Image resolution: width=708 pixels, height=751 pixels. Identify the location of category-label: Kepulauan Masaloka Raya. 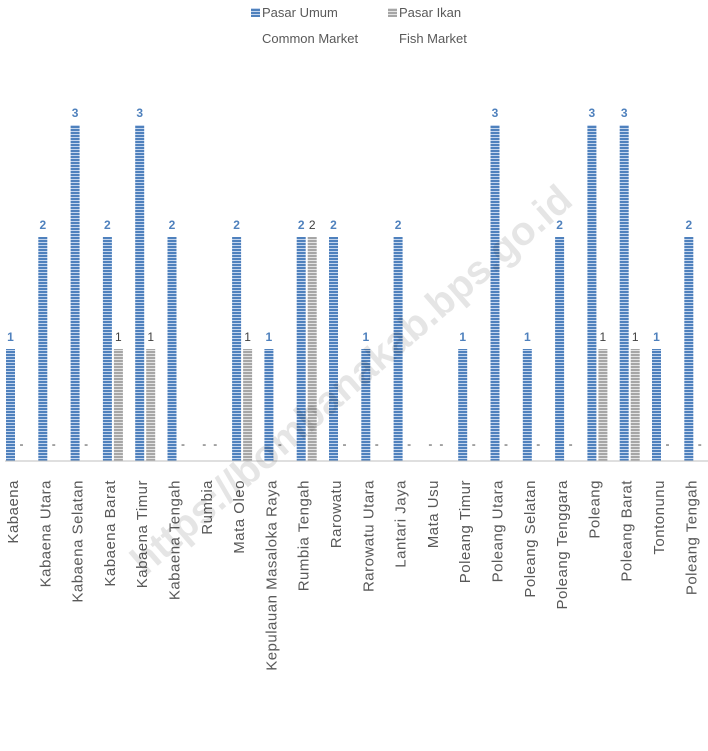
(271, 575).